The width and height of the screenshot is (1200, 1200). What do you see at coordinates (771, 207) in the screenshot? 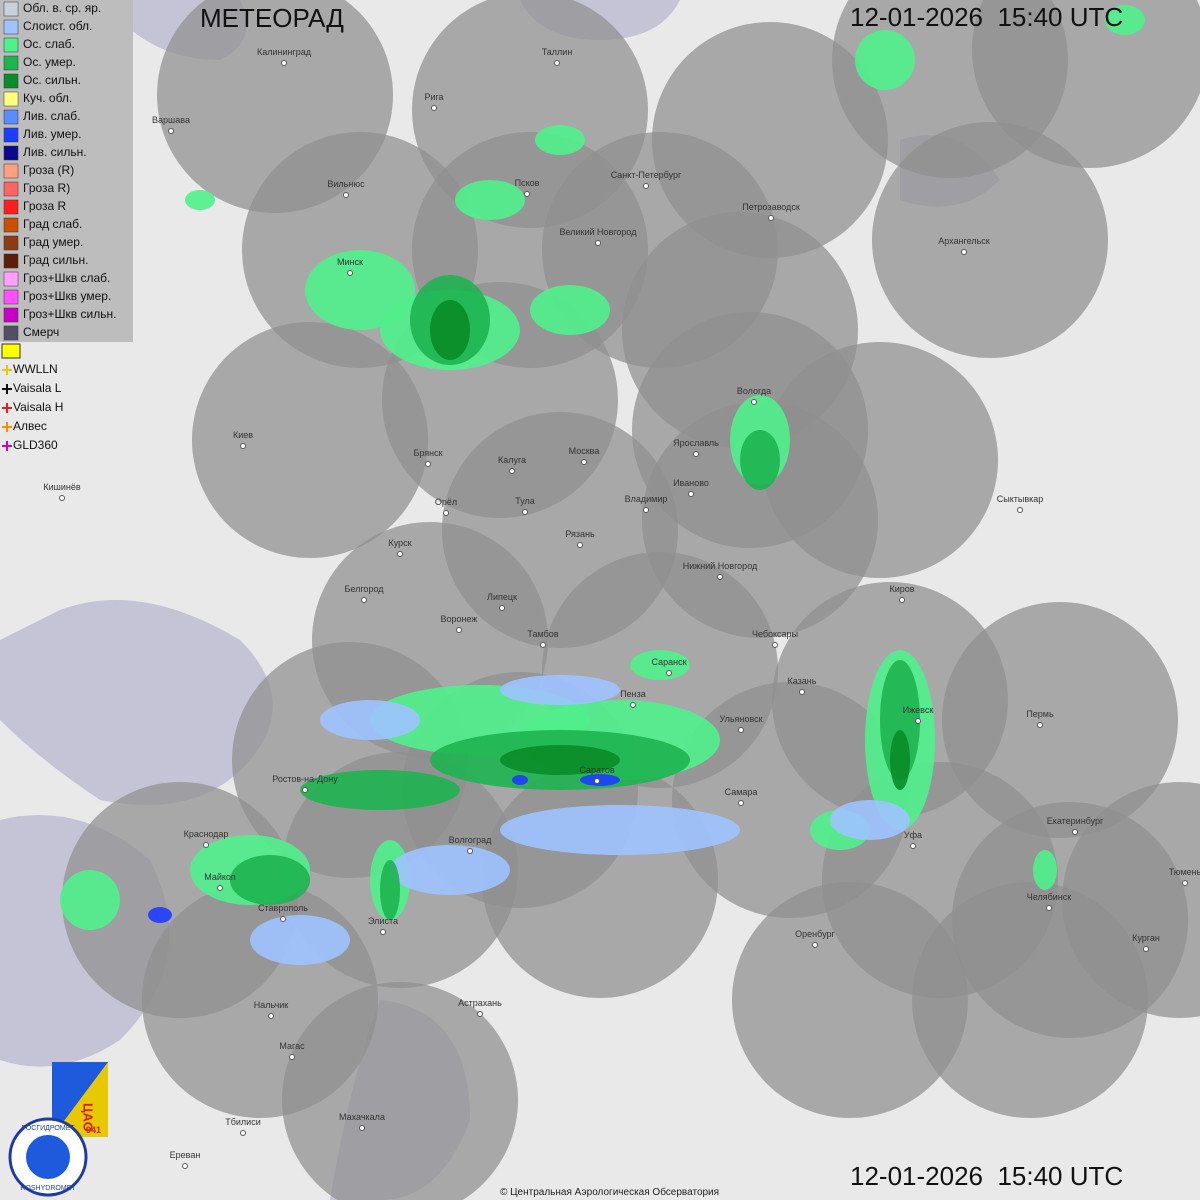
I see `city-label: Петрозаводск` at bounding box center [771, 207].